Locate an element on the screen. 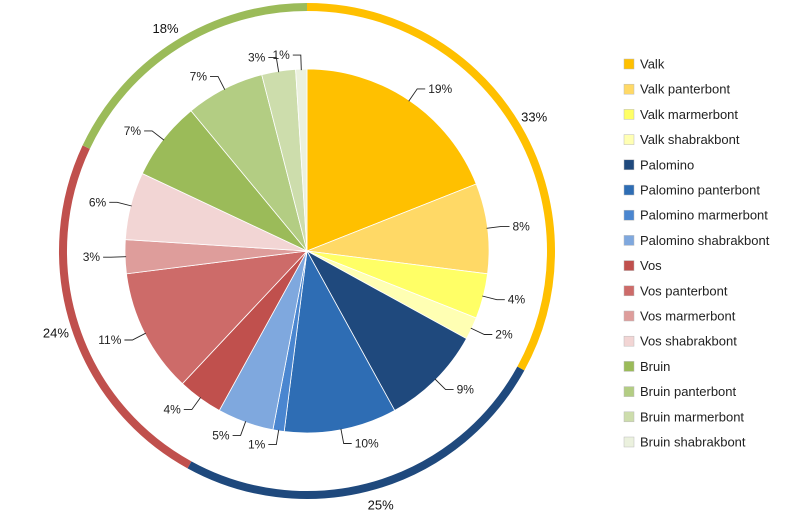 This screenshot has width=800, height=525. legend-item-bruin-panterbont: Bruin panterbont is located at coordinates (680, 391).